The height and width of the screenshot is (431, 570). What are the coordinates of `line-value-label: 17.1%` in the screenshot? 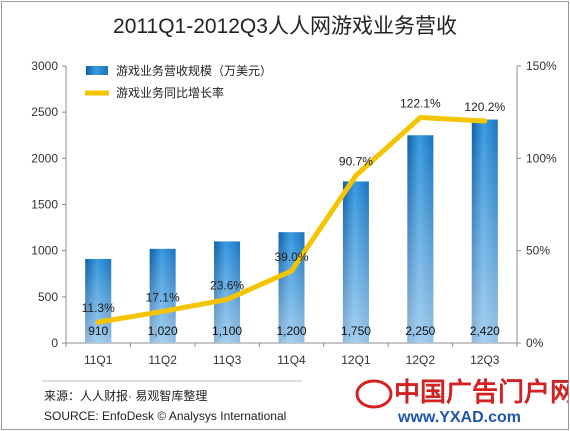 It's located at (163, 297).